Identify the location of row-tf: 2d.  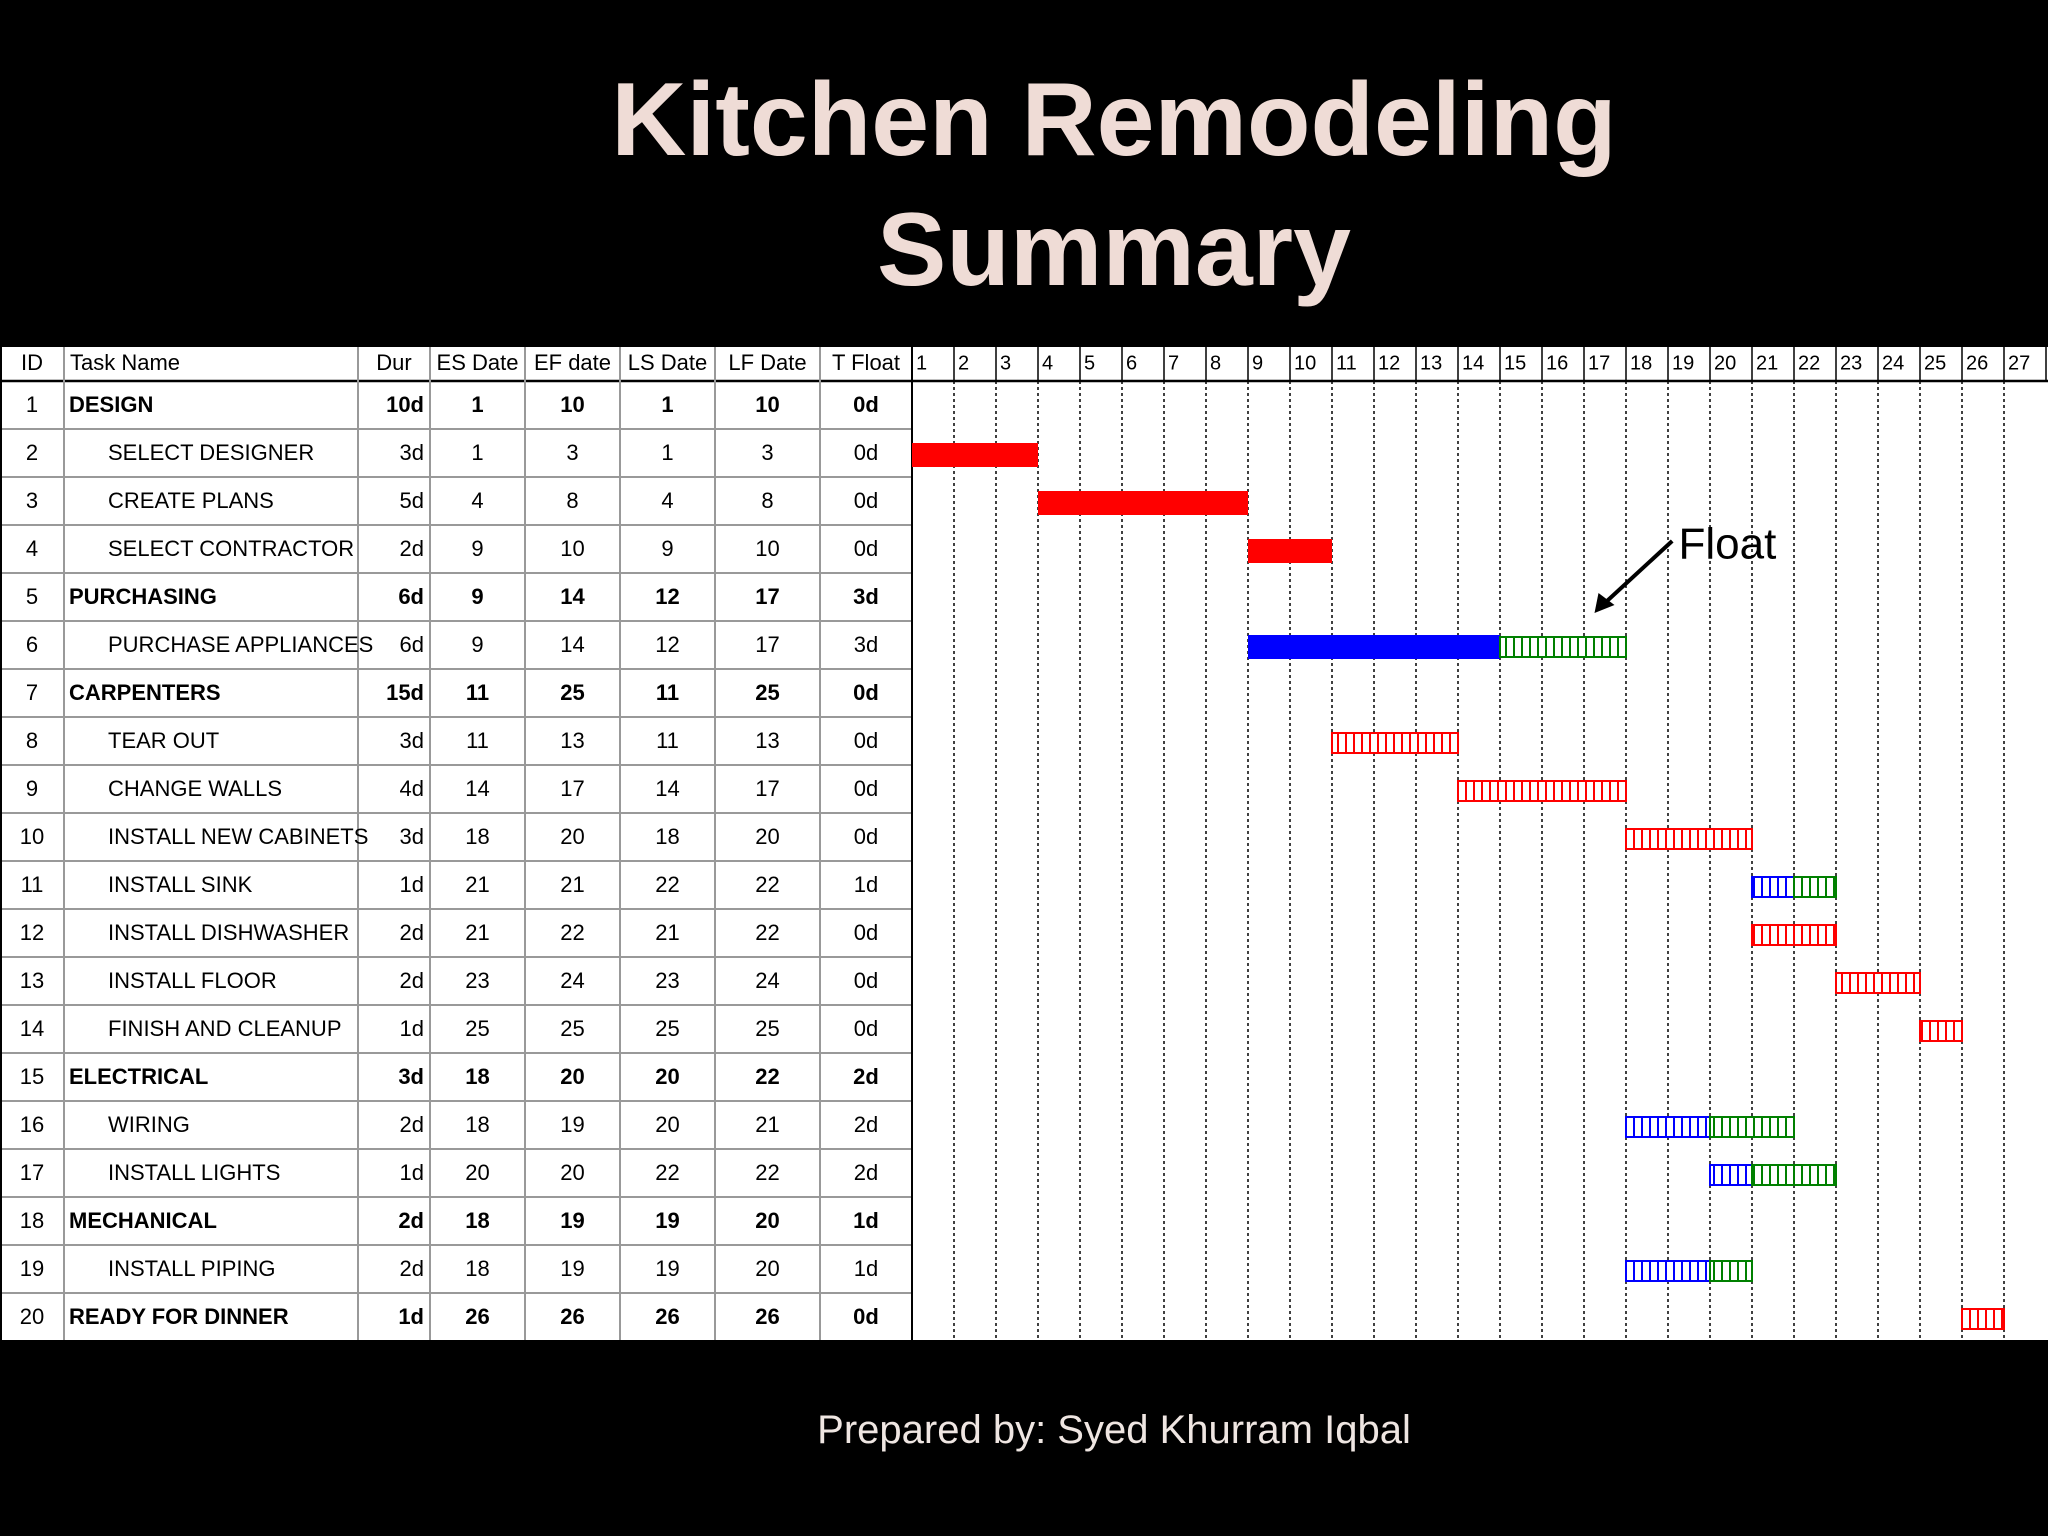
(866, 1172).